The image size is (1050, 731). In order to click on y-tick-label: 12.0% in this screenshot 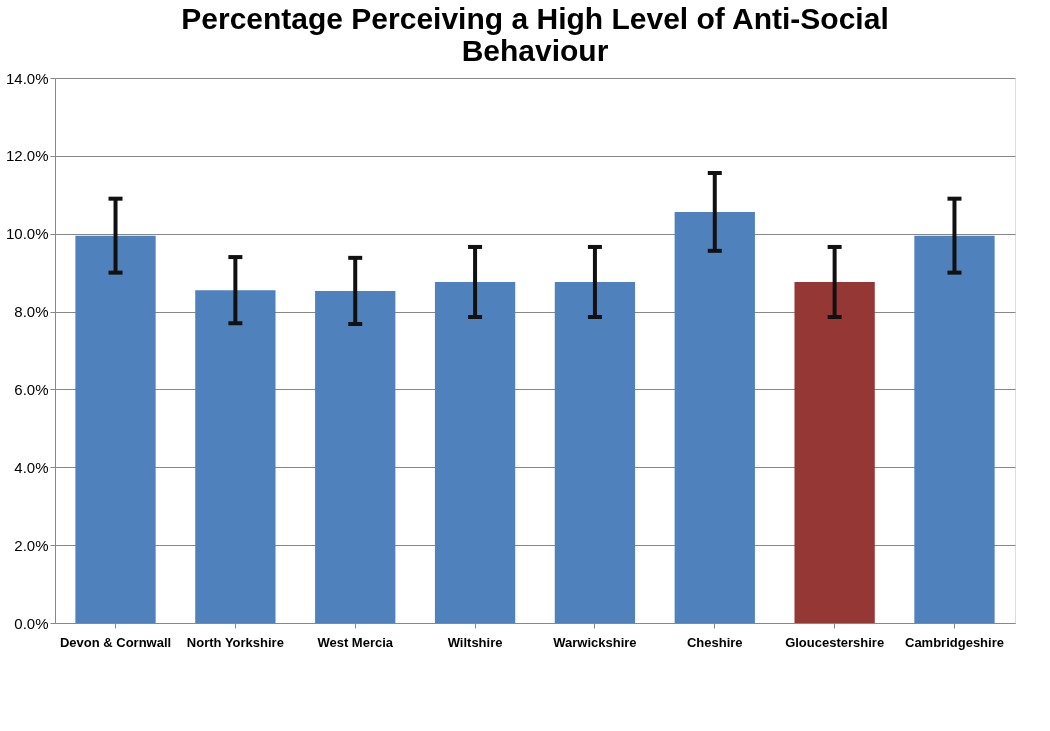, I will do `click(27, 156)`.